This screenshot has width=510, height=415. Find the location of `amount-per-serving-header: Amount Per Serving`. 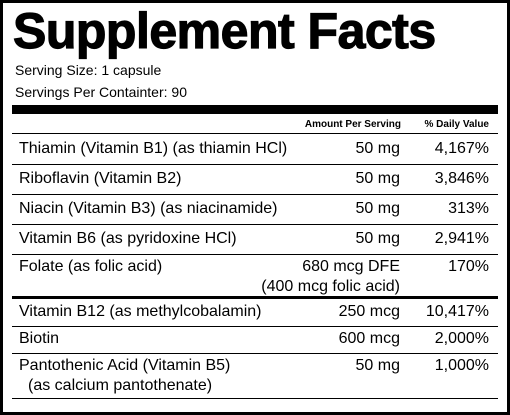

amount-per-serving-header: Amount Per Serving is located at coordinates (352, 124).